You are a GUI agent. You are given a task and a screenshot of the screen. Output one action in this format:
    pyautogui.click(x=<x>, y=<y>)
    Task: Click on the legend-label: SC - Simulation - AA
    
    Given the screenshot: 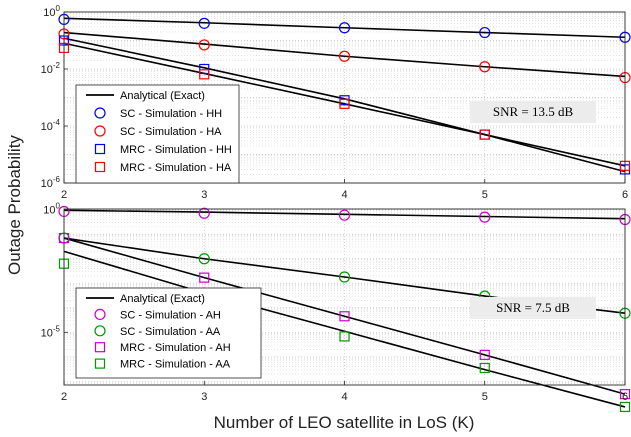 What is the action you would take?
    pyautogui.click(x=170, y=332)
    